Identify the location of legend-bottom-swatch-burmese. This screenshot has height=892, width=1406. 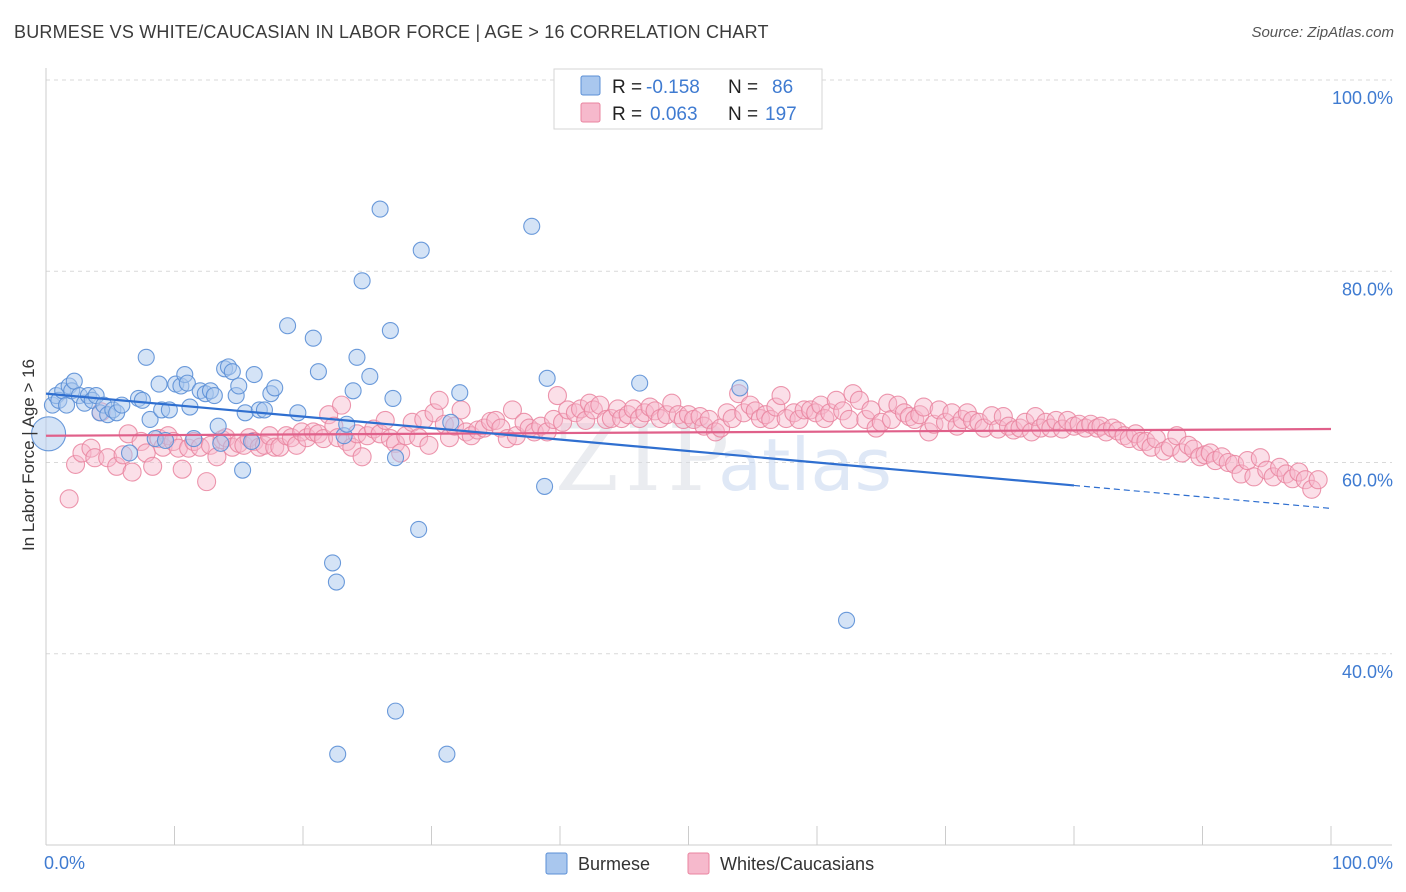
(556, 863).